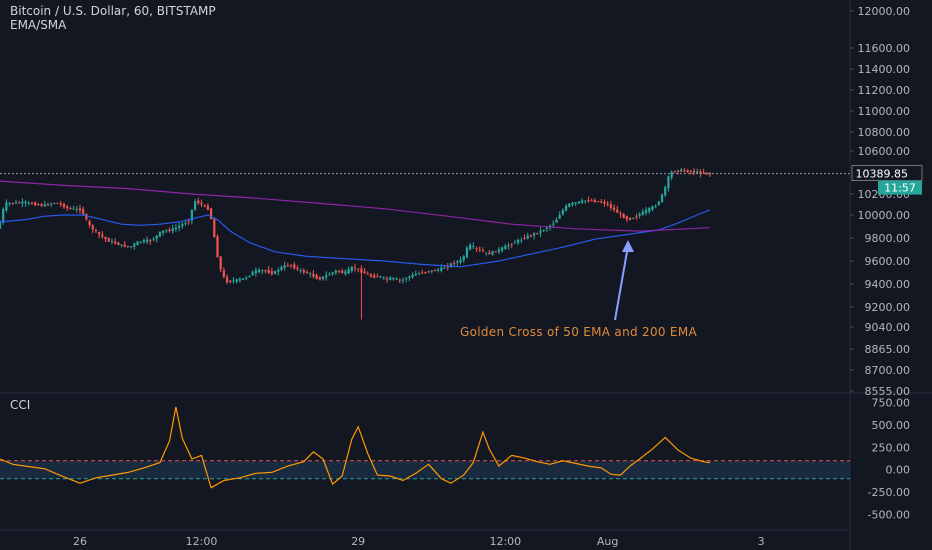  What do you see at coordinates (900, 187) in the screenshot?
I see `countdown-tag` at bounding box center [900, 187].